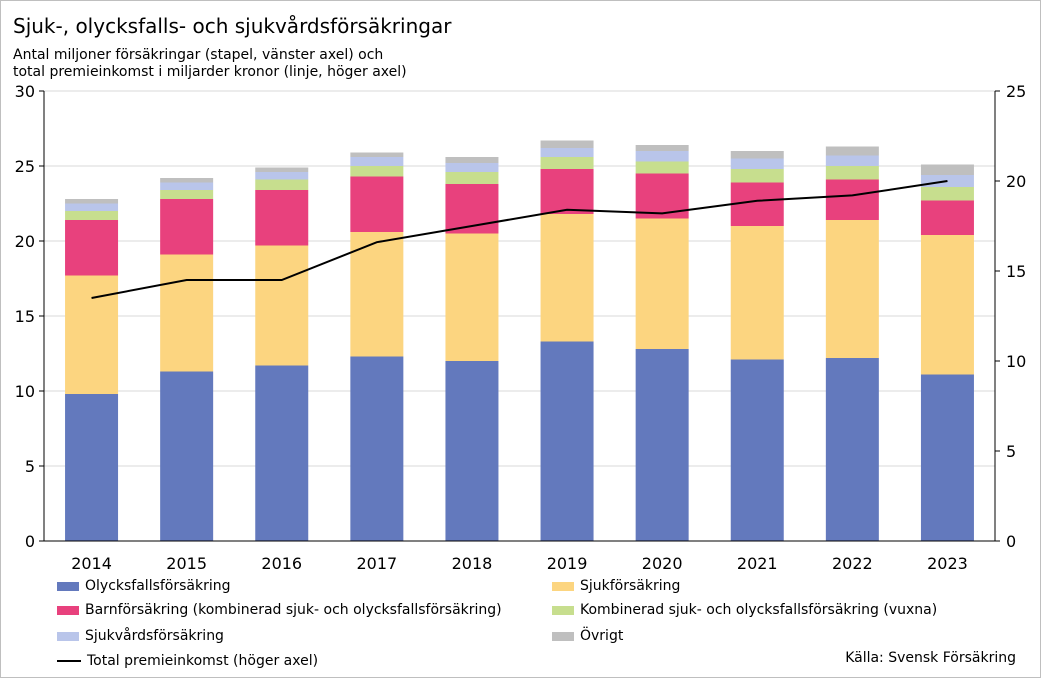 The height and width of the screenshot is (678, 1041). I want to click on legend-item-olycksfall: Olycksfallsförsäkring, so click(144, 586).